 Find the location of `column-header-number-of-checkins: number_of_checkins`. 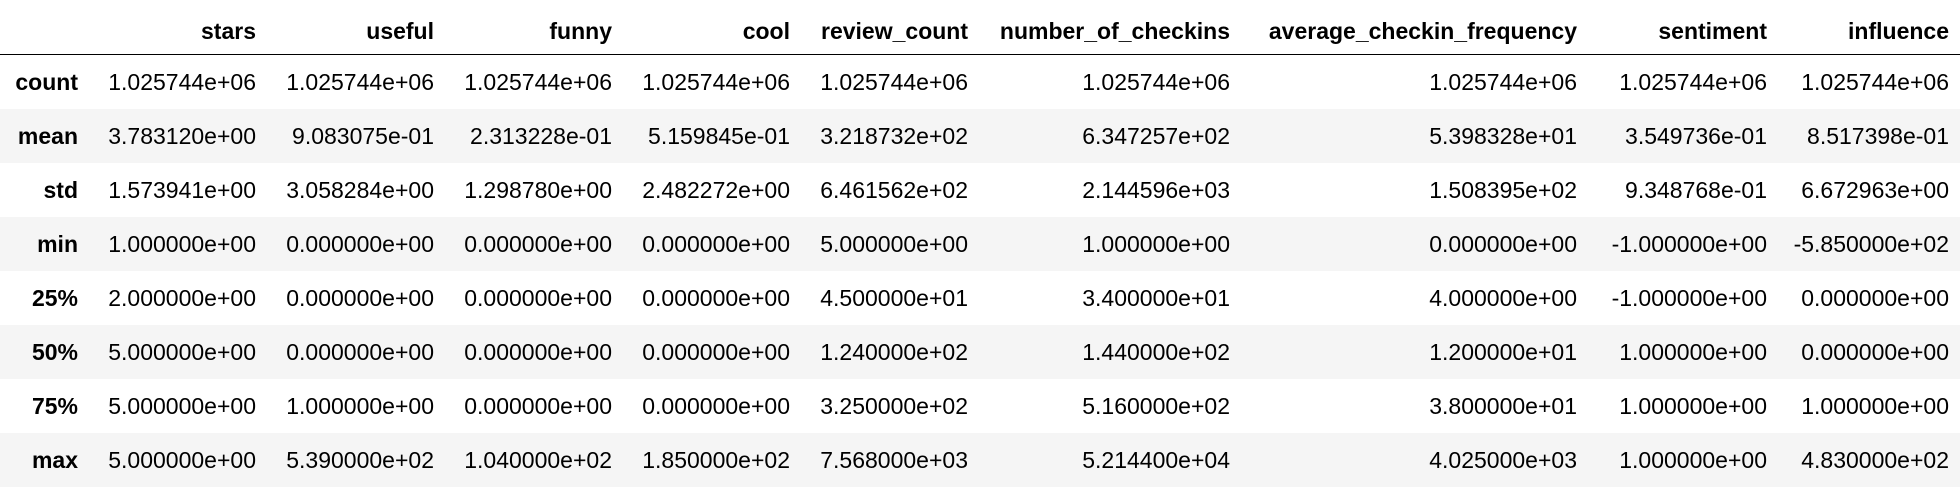

column-header-number-of-checkins: number_of_checkins is located at coordinates (1110, 31).